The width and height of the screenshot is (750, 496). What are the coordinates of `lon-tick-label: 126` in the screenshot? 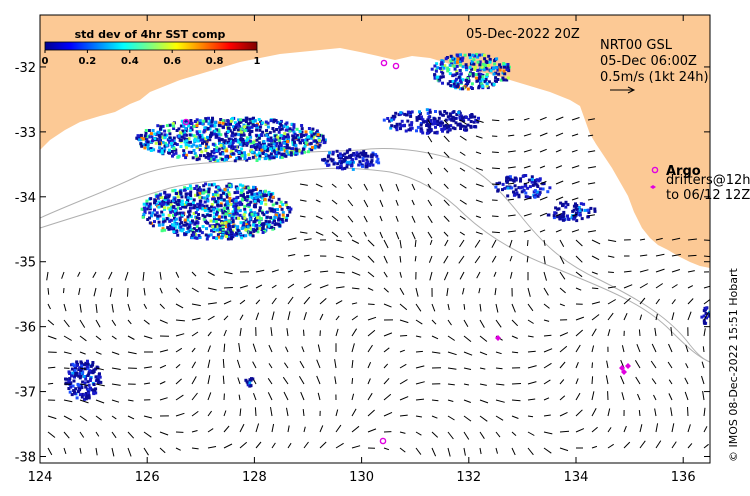 It's located at (147, 477).